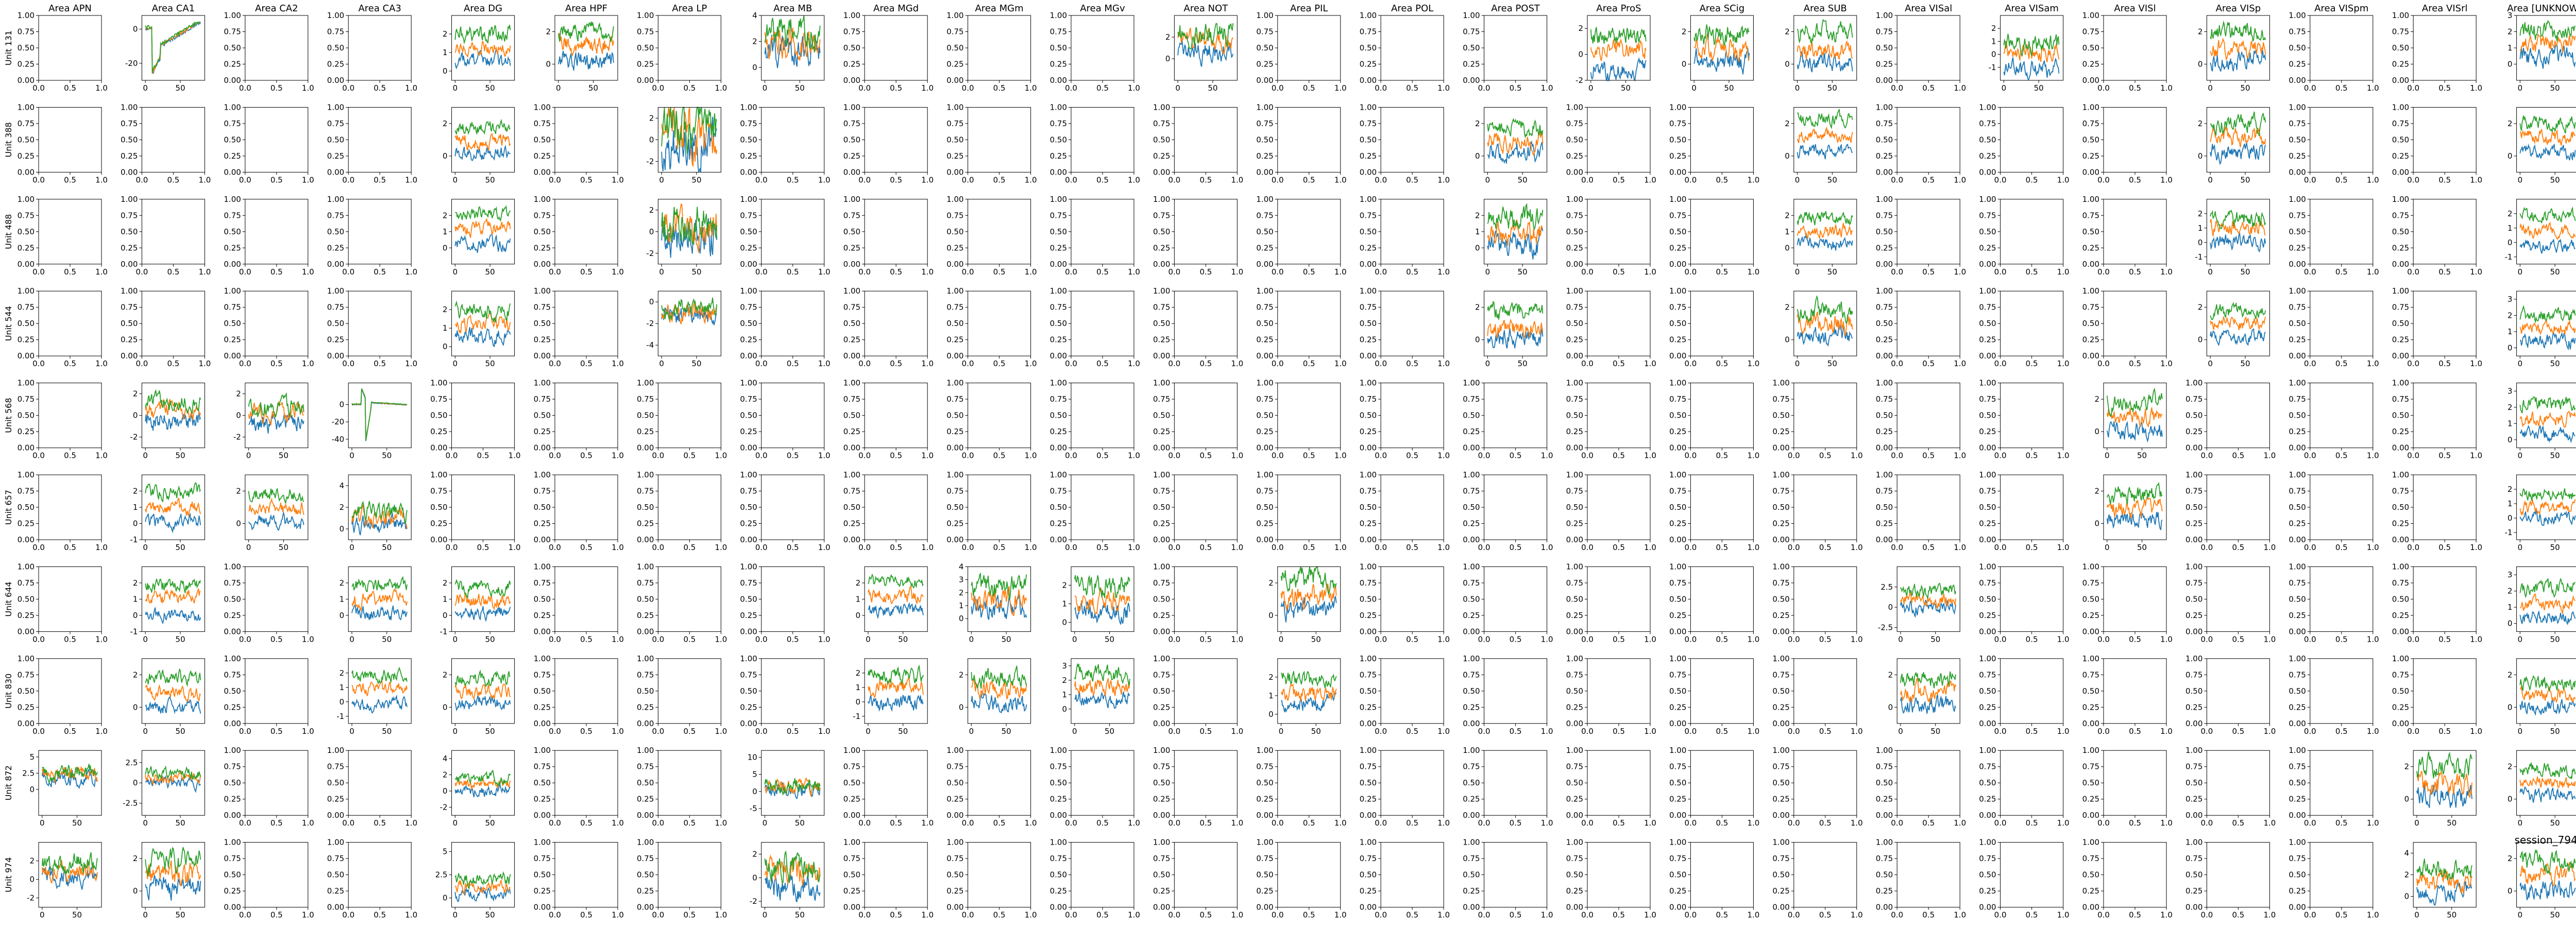 This screenshot has width=2576, height=927. I want to click on x-tick-label: 0, so click(43, 823).